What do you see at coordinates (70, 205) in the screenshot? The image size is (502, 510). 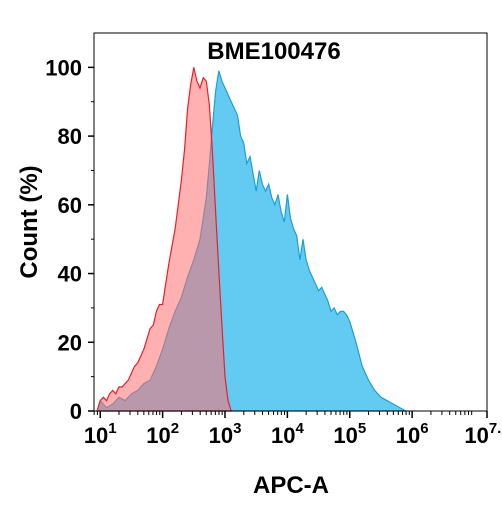 I see `y-tick-label: 60` at bounding box center [70, 205].